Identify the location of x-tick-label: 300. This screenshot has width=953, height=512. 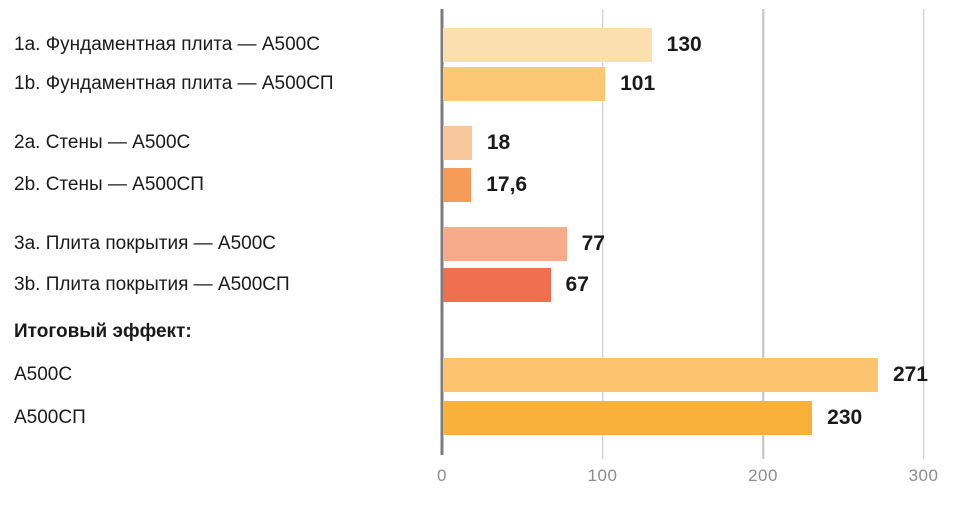
(923, 475).